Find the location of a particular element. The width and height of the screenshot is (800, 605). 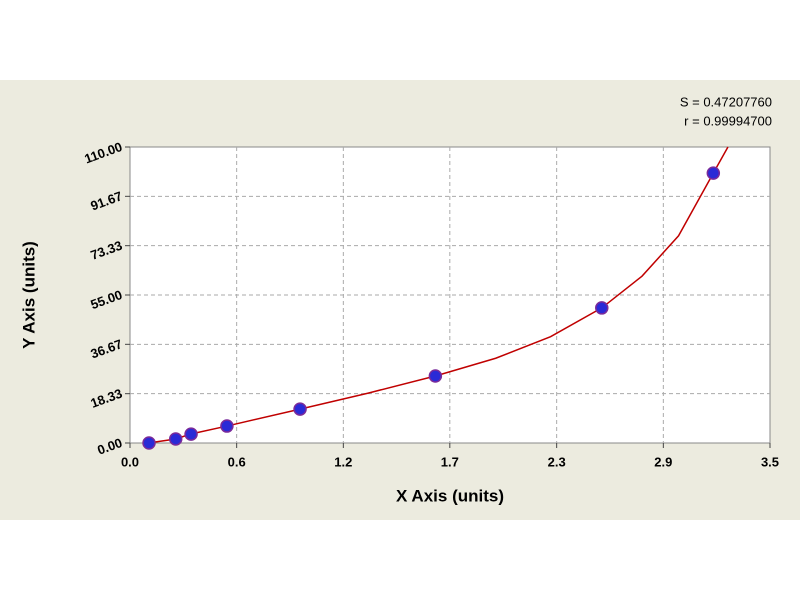

x-tick-label: 3.5 is located at coordinates (770, 461).